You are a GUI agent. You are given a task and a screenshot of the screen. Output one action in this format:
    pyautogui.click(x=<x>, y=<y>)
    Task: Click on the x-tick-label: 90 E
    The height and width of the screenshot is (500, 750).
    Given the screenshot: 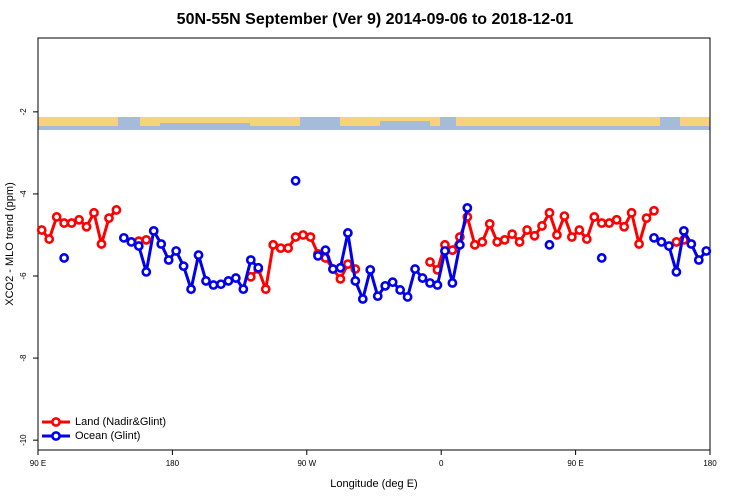 What is the action you would take?
    pyautogui.click(x=38, y=463)
    